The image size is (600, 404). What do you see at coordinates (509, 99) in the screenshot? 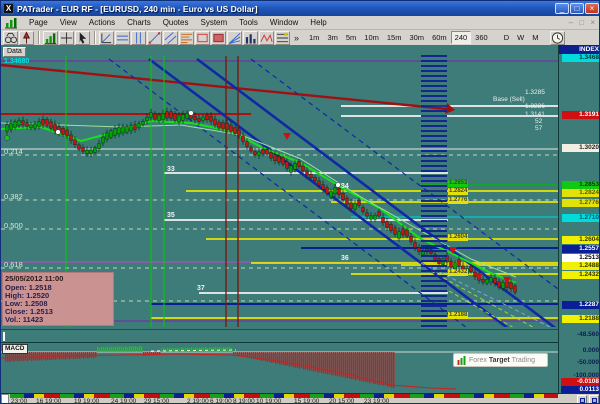
I see `chart-annotation-label: Base (Sell)` at bounding box center [509, 99].